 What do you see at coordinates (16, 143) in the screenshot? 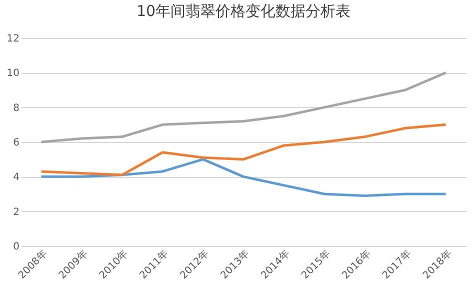
I see `y-tick-label: 6` at bounding box center [16, 143].